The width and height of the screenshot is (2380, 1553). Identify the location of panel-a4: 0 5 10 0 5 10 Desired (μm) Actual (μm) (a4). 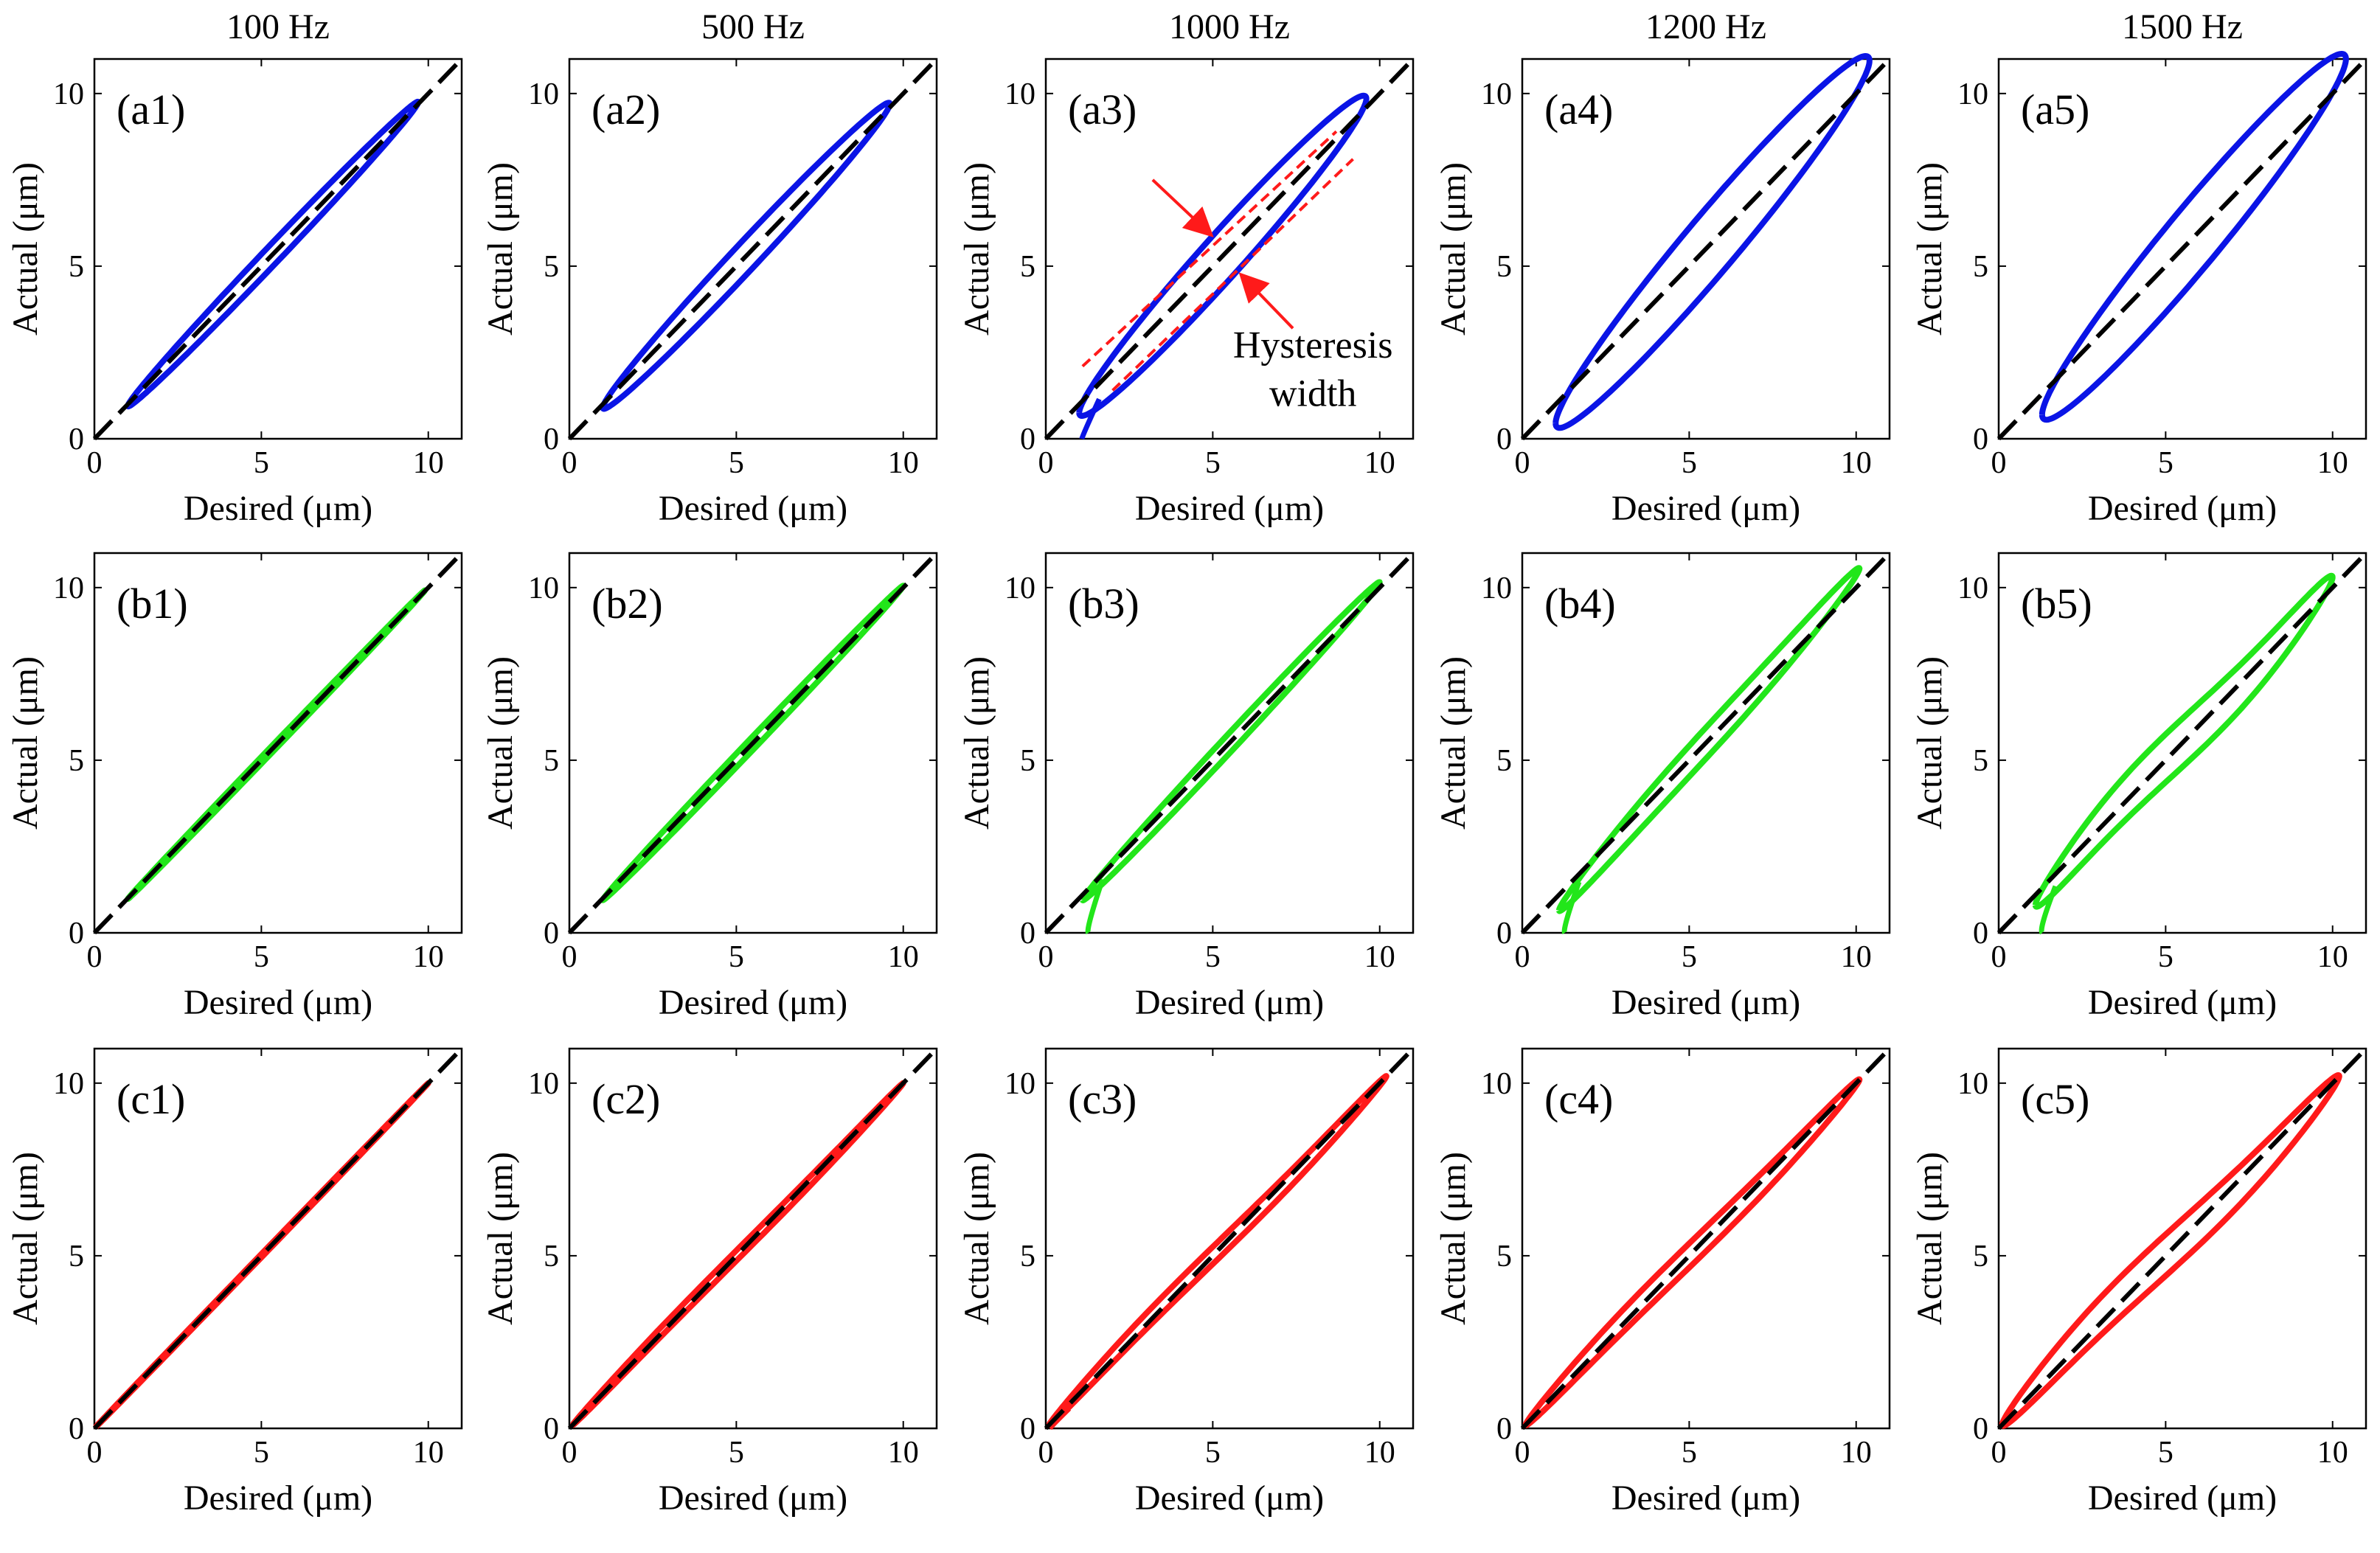
(1663, 290).